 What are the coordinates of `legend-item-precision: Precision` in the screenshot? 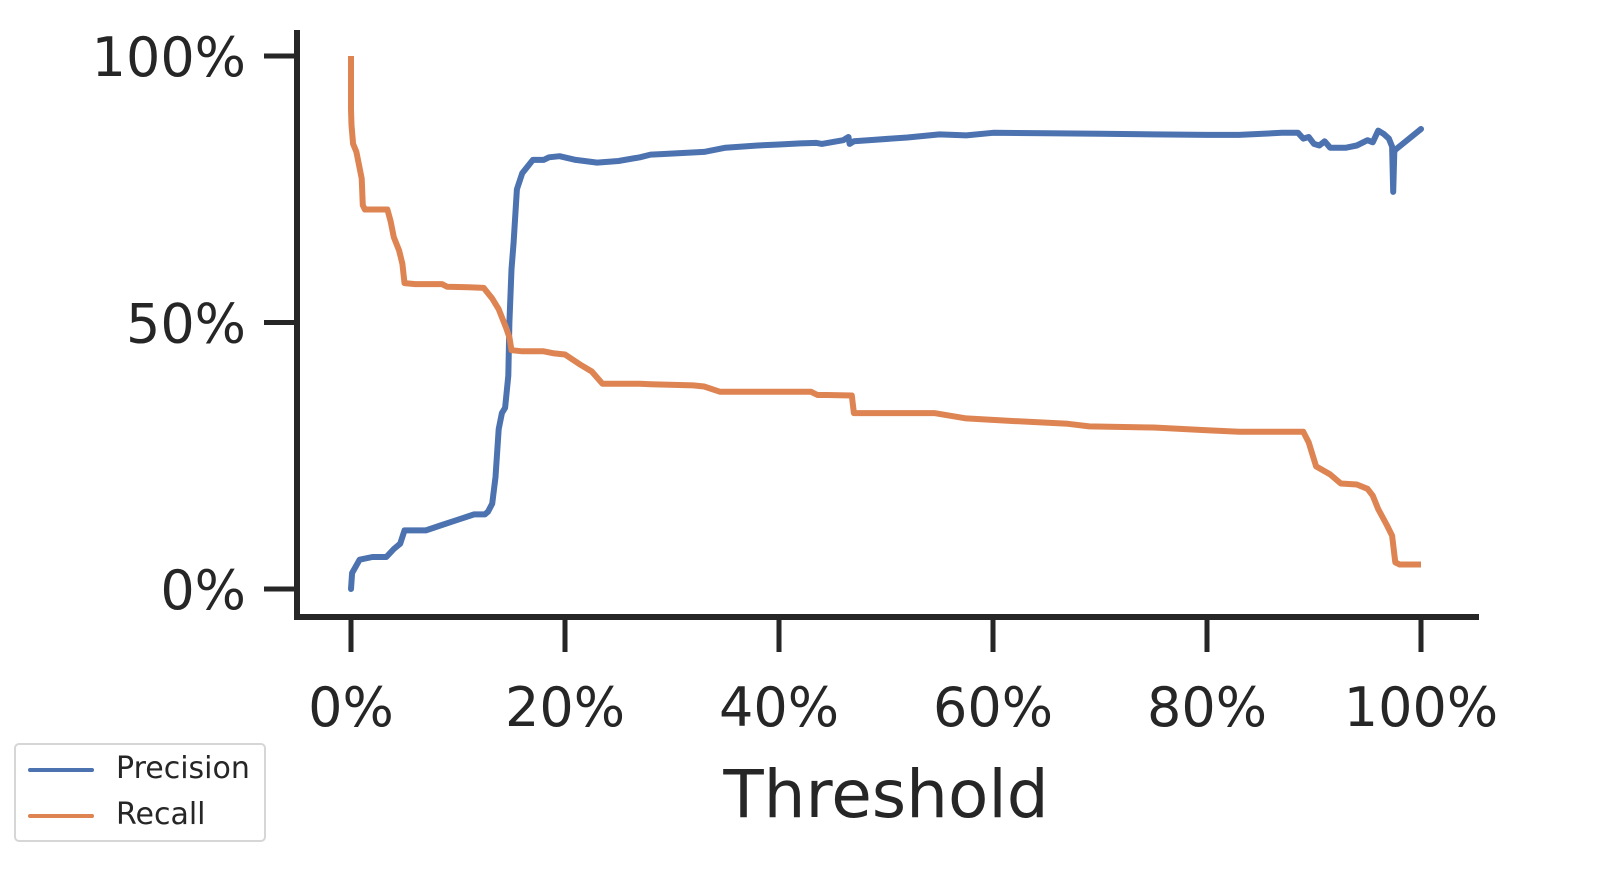 It's located at (140, 769).